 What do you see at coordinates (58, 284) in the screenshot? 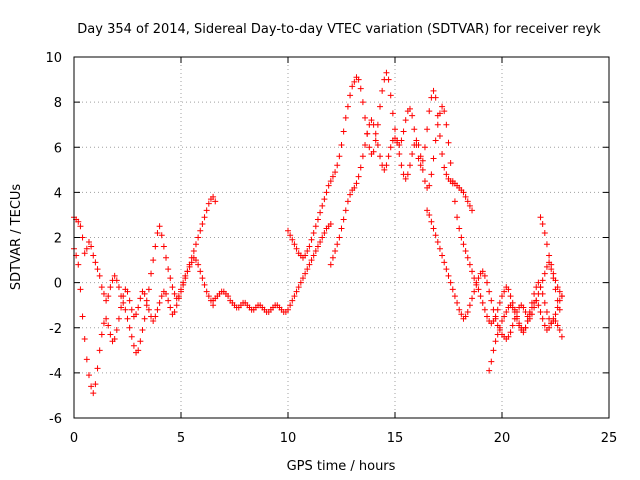
I see `y-tick-label: 0` at bounding box center [58, 284].